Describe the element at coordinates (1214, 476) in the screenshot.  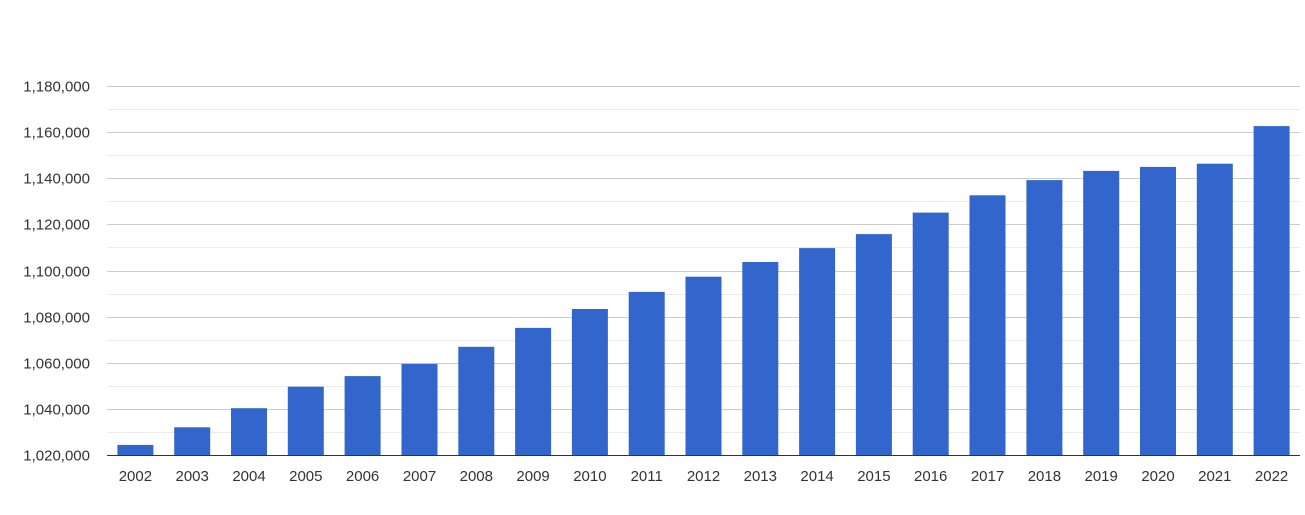
I see `x-tick-label: 2021` at that location.